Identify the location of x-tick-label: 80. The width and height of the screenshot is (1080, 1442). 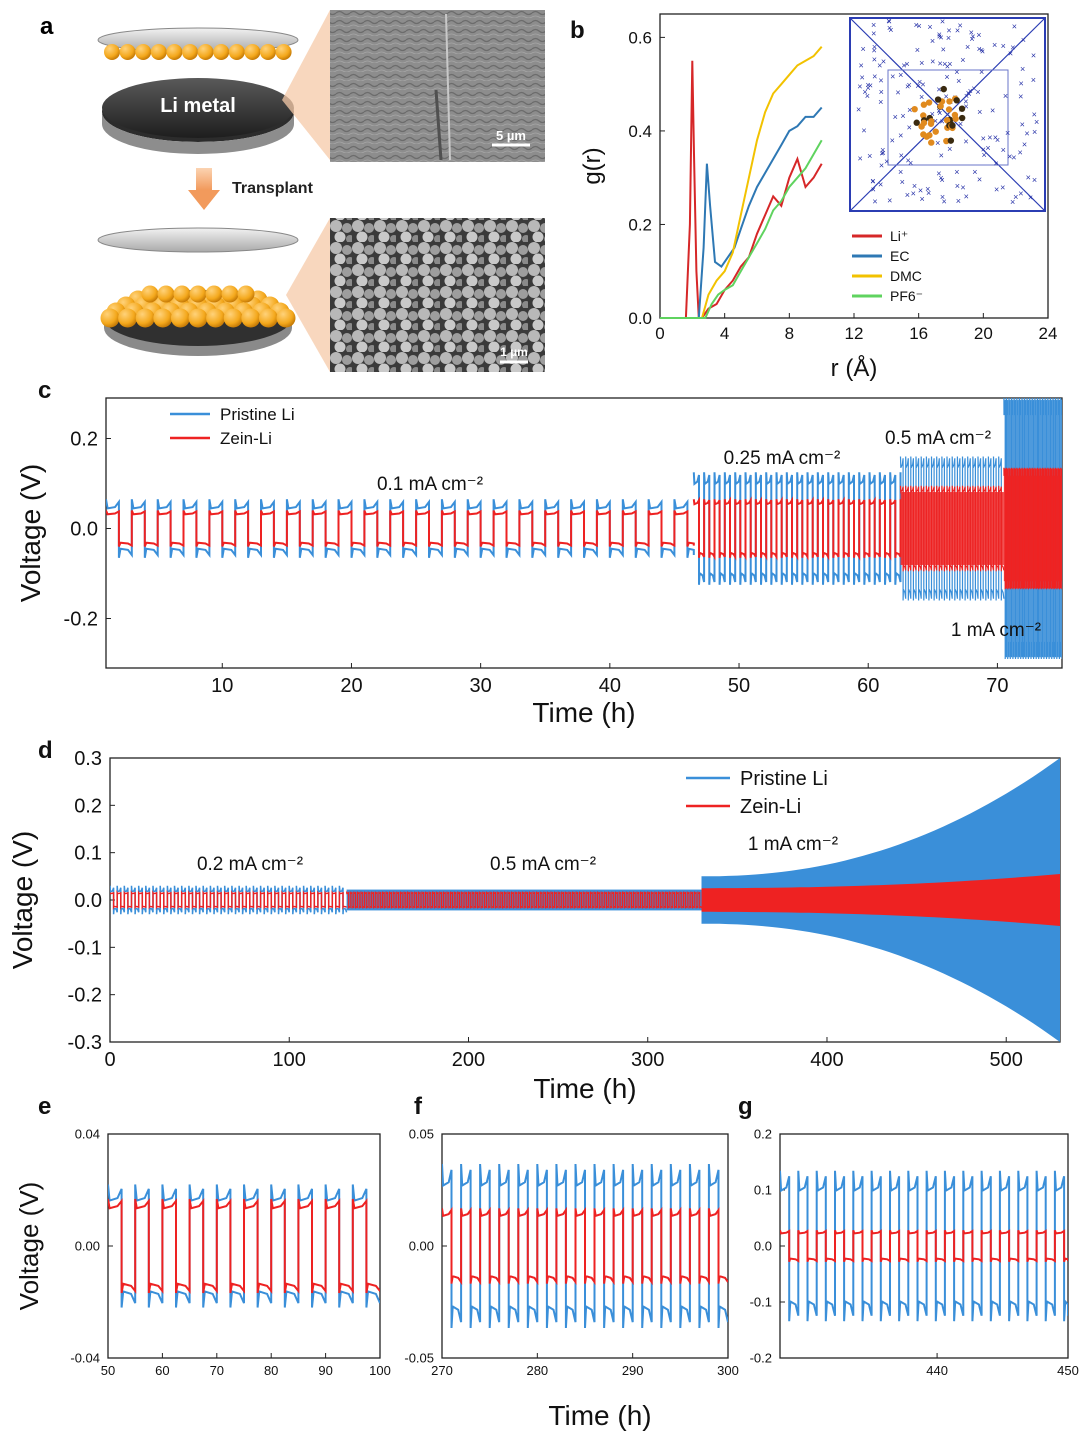
(271, 1370).